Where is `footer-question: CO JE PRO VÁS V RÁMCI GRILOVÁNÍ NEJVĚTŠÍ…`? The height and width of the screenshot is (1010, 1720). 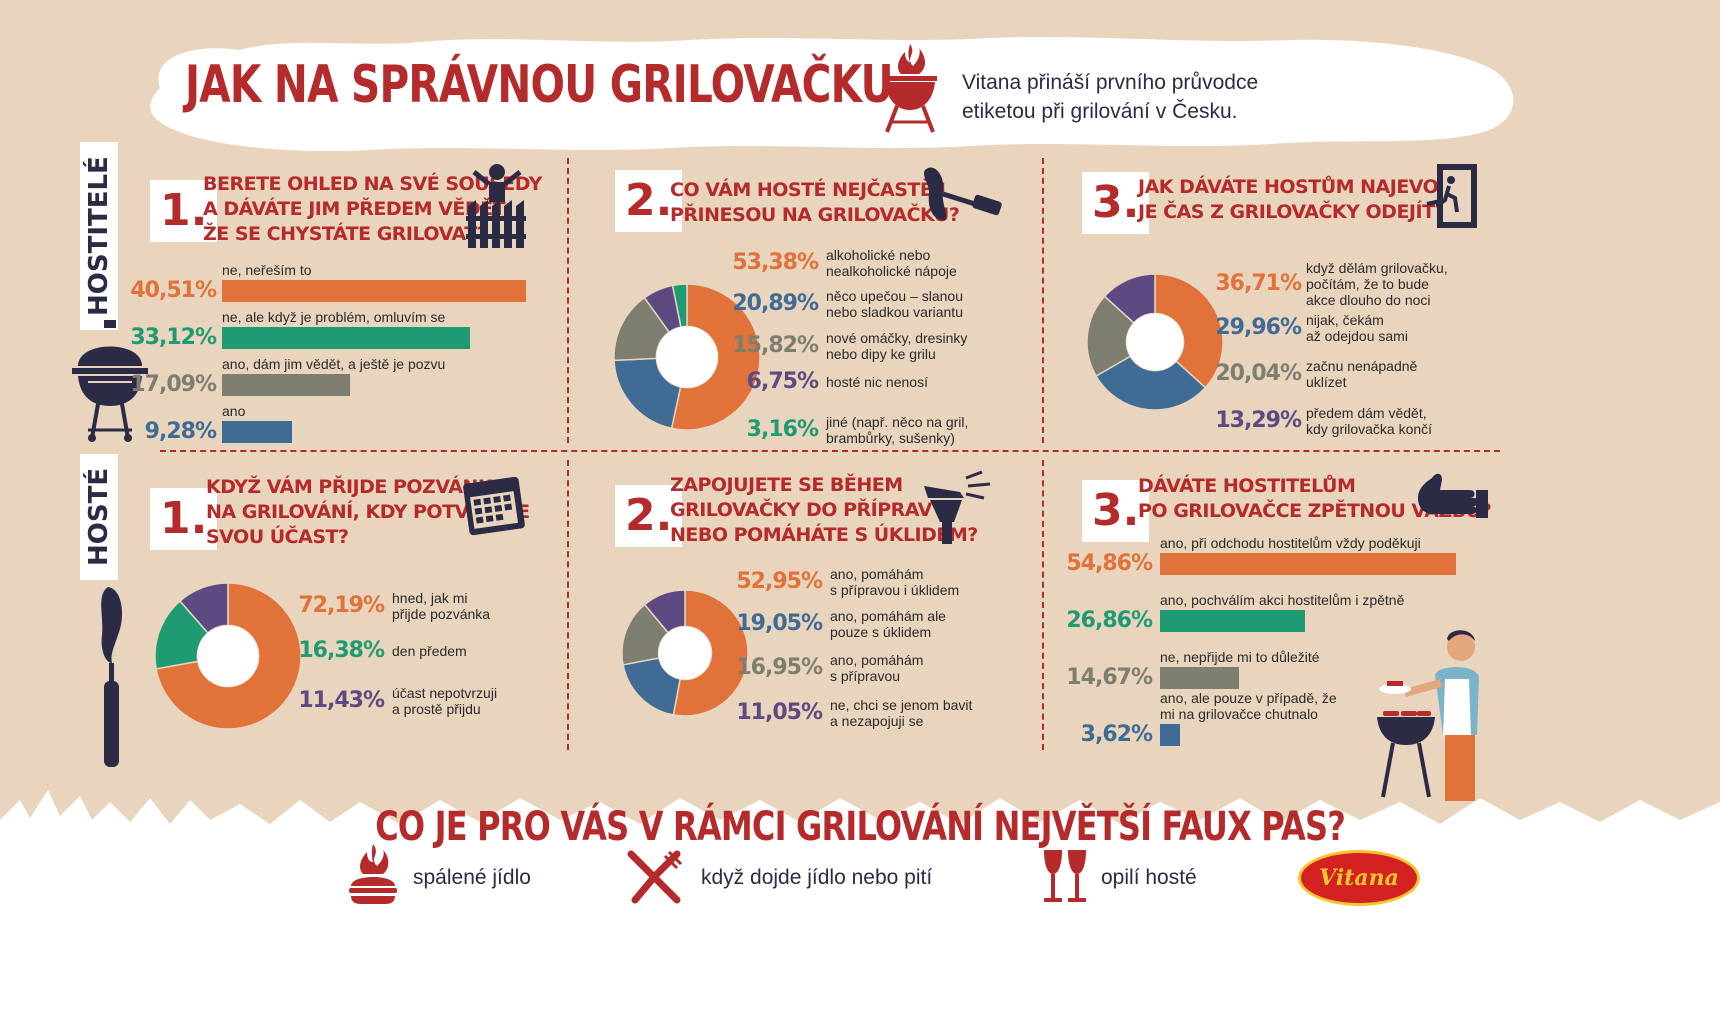
footer-question: CO JE PRO VÁS V RÁMCI GRILOVÁNÍ NEJVĚTŠÍ… is located at coordinates (860, 827).